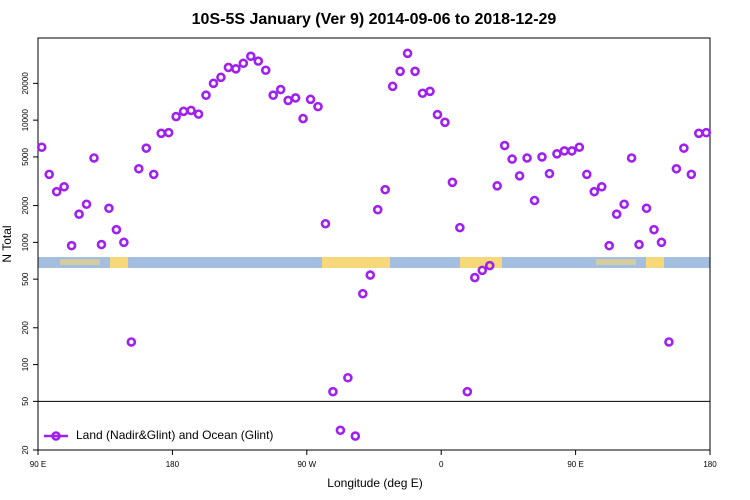  What do you see at coordinates (710, 464) in the screenshot?
I see `x-tick-label: 180` at bounding box center [710, 464].